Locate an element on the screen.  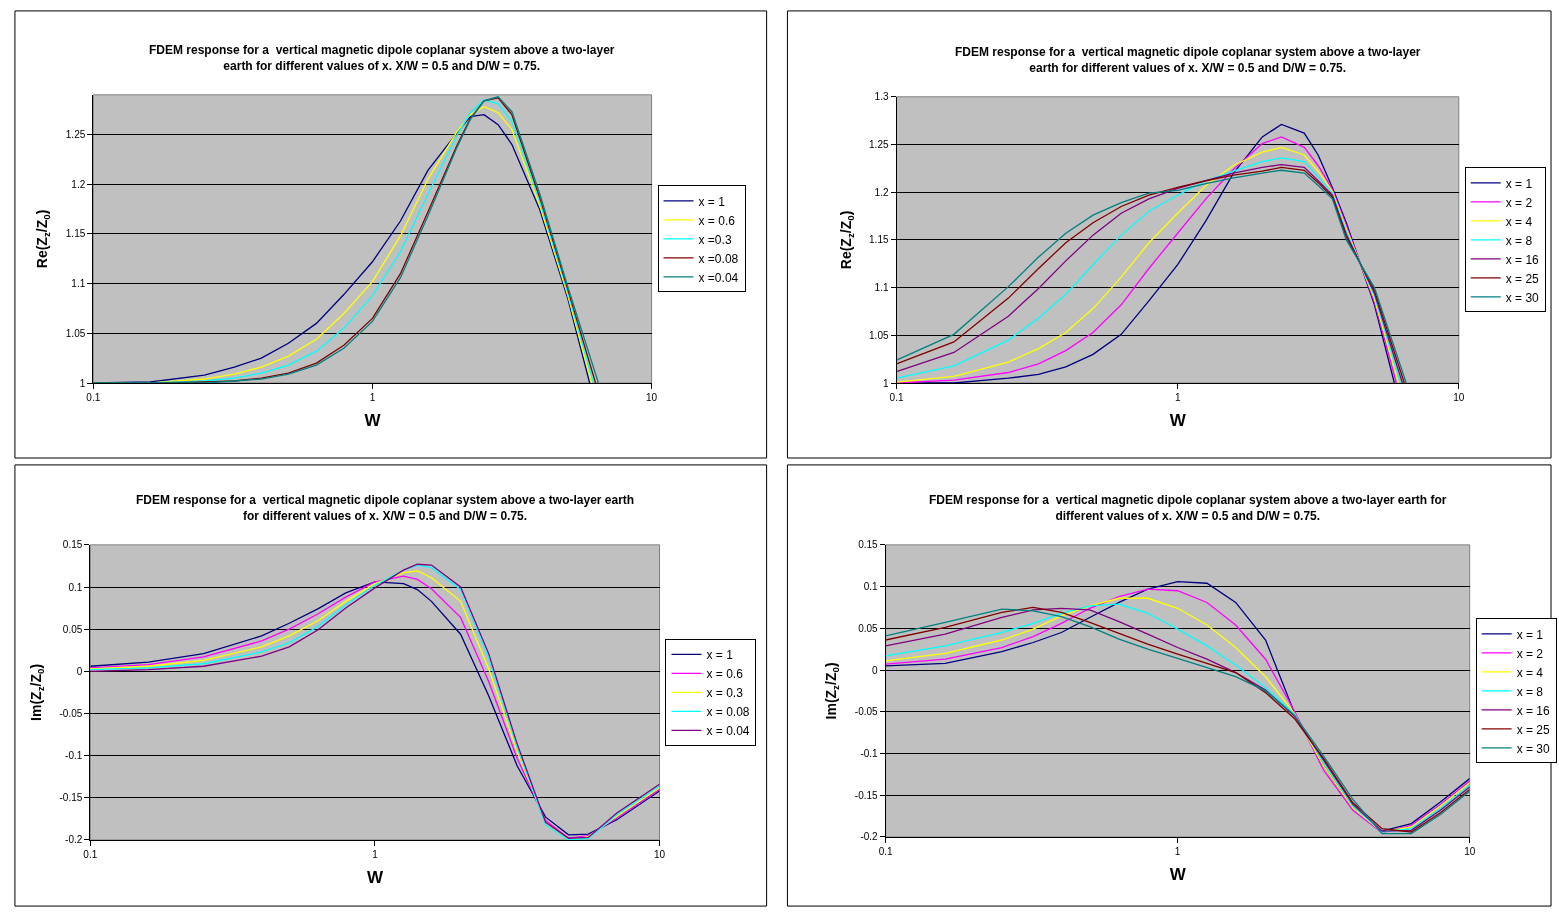
legend-label: x = 0.3 is located at coordinates (725, 693).